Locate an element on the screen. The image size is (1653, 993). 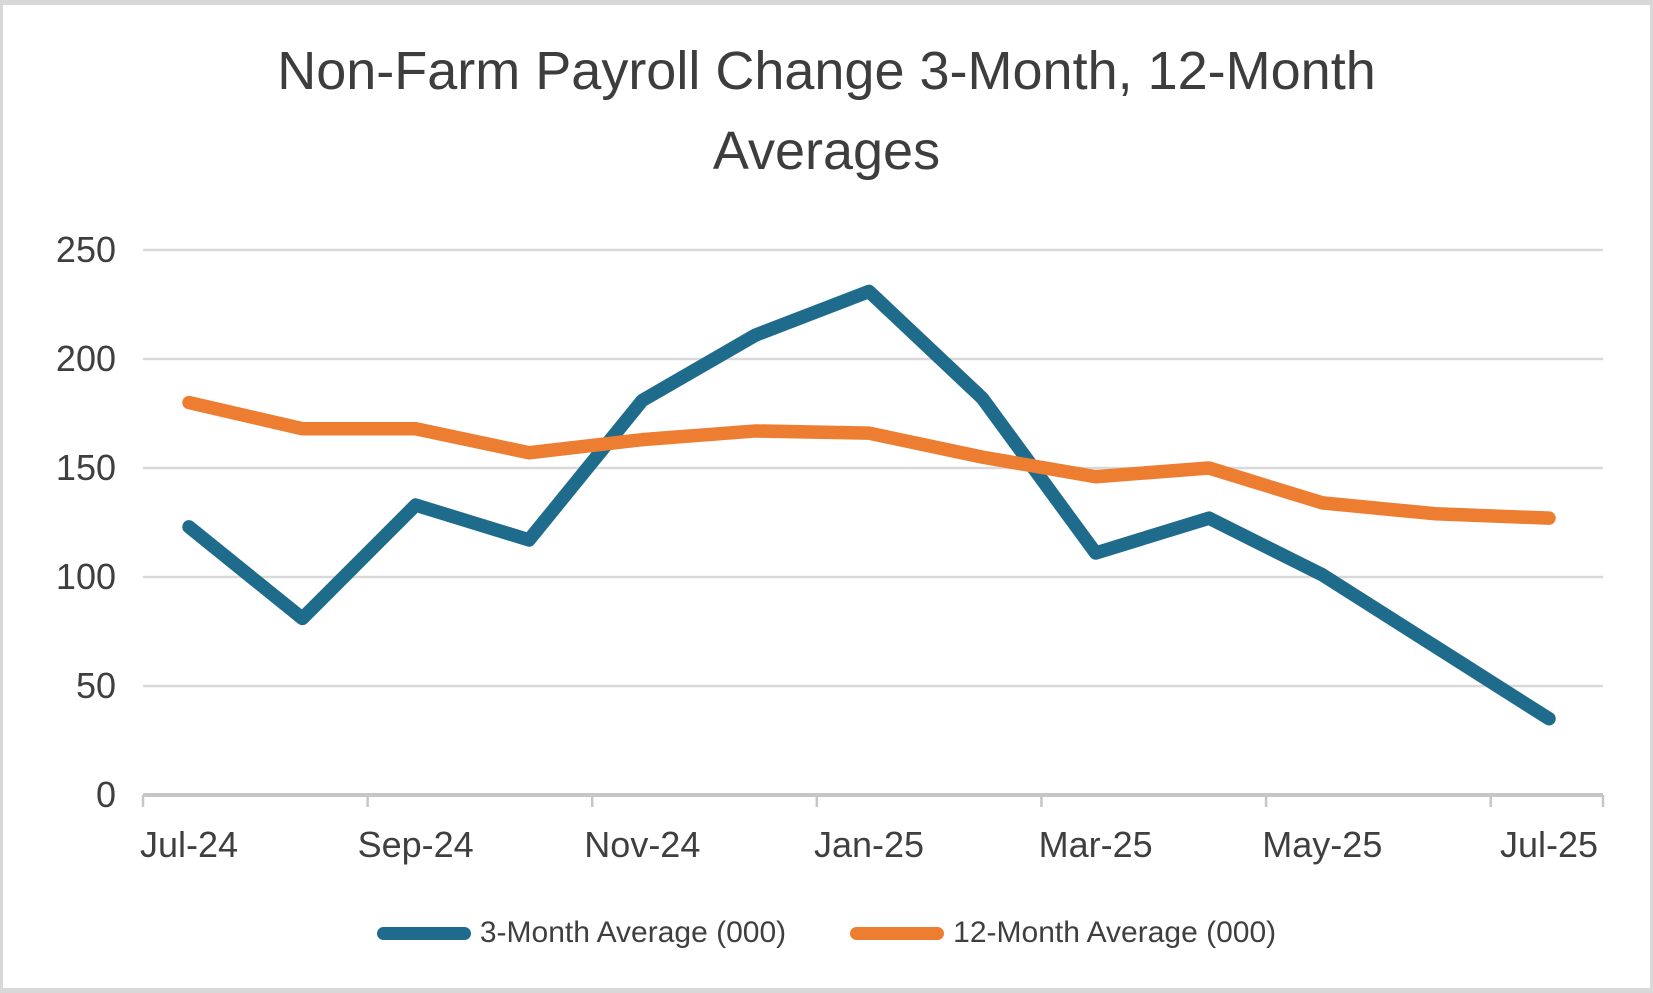
y-axis-label: 0 is located at coordinates (106, 794).